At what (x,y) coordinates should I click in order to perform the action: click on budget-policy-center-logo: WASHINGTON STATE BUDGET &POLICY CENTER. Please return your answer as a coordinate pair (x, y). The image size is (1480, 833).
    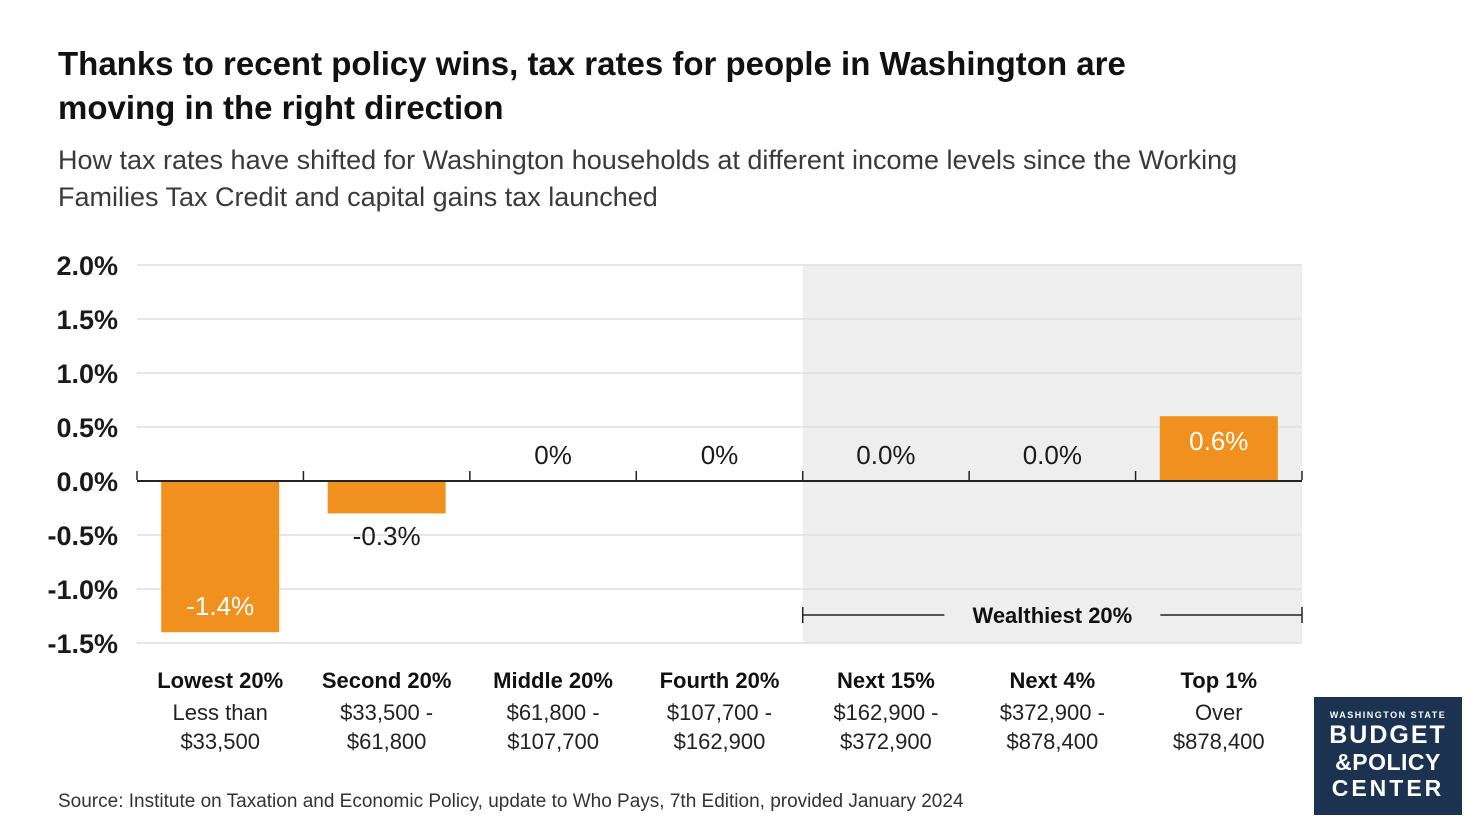
    Looking at the image, I should click on (1388, 756).